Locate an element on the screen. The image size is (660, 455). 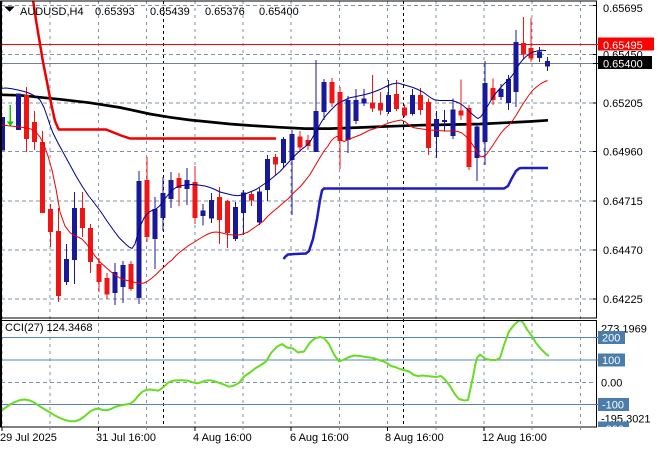
svg-text: 0.64960 is located at coordinates (623, 153).